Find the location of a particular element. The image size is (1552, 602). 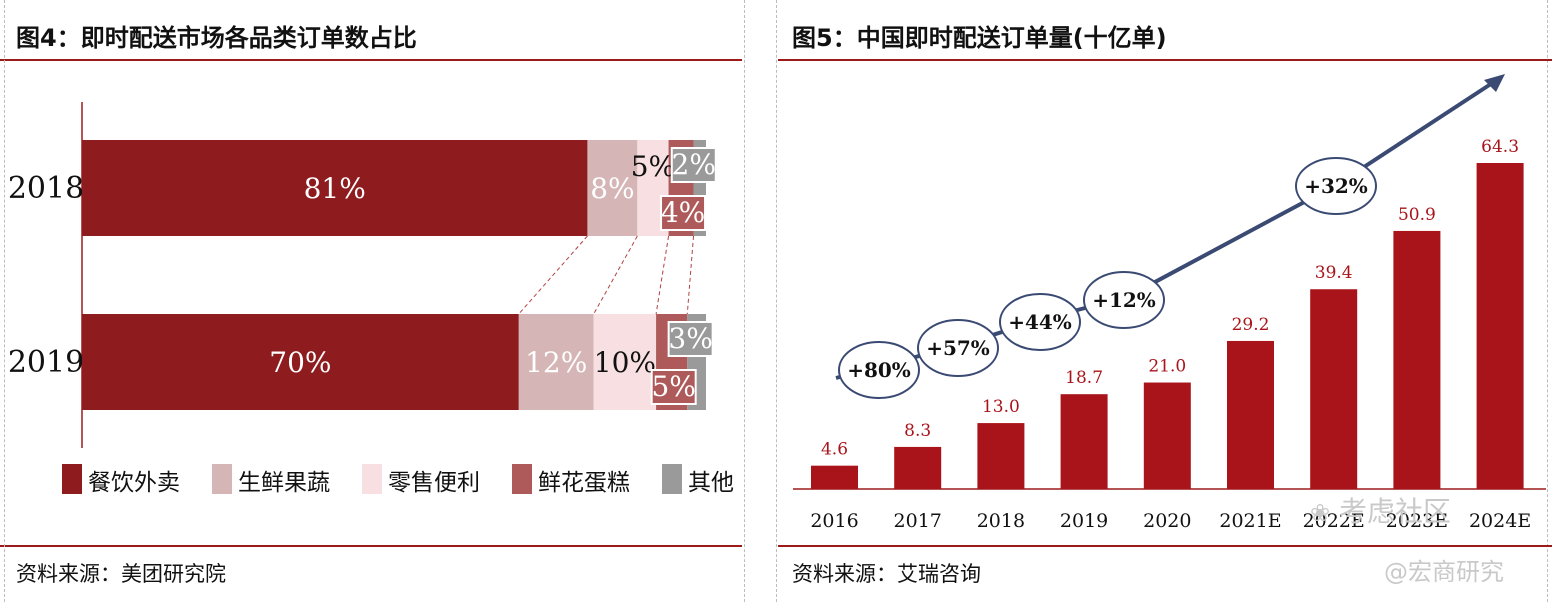

tick-label-2019: 2019 is located at coordinates (1084, 521).